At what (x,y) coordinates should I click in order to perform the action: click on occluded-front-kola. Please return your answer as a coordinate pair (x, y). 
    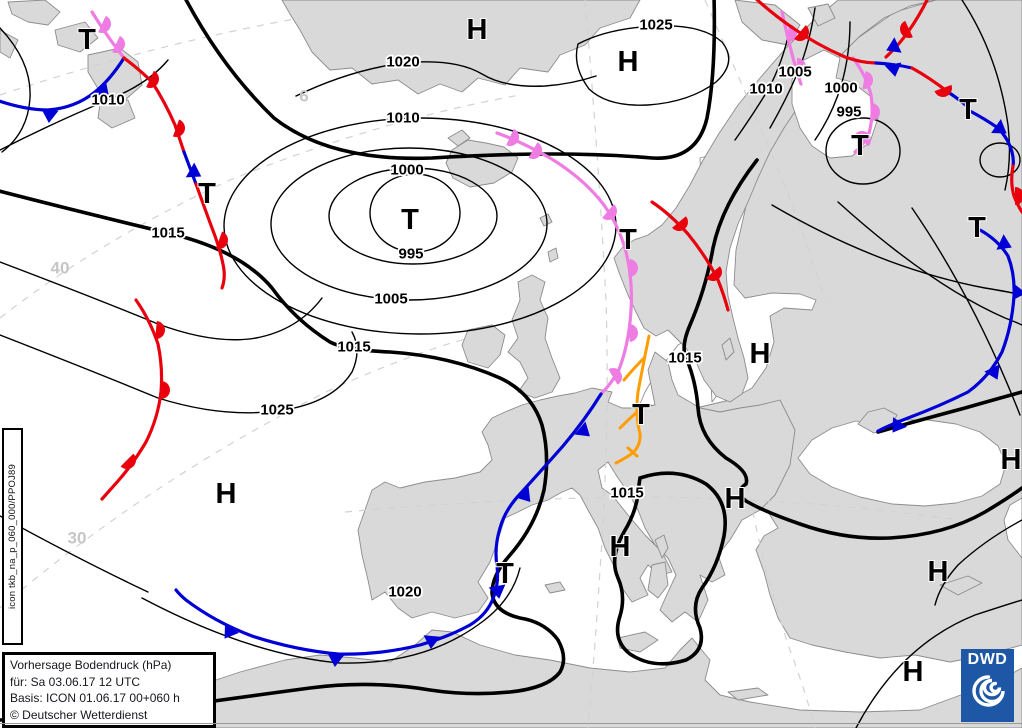
    Looking at the image, I should click on (830, 82).